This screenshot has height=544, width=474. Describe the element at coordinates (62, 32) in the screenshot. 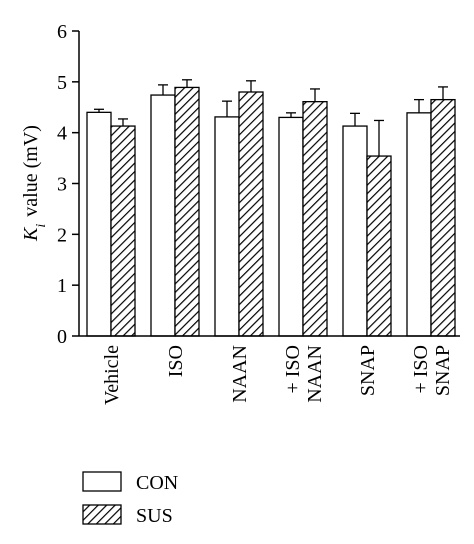

I see `y-tick-label: 6` at that location.